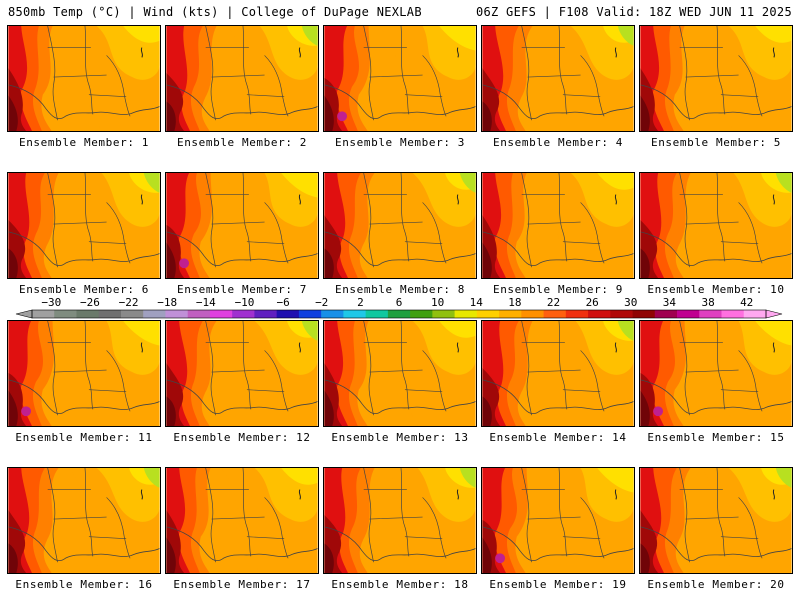 Image resolution: width=800 pixels, height=600 pixels. What do you see at coordinates (282, 302) in the screenshot?
I see `colorbar-tick-label: −6` at bounding box center [282, 302].